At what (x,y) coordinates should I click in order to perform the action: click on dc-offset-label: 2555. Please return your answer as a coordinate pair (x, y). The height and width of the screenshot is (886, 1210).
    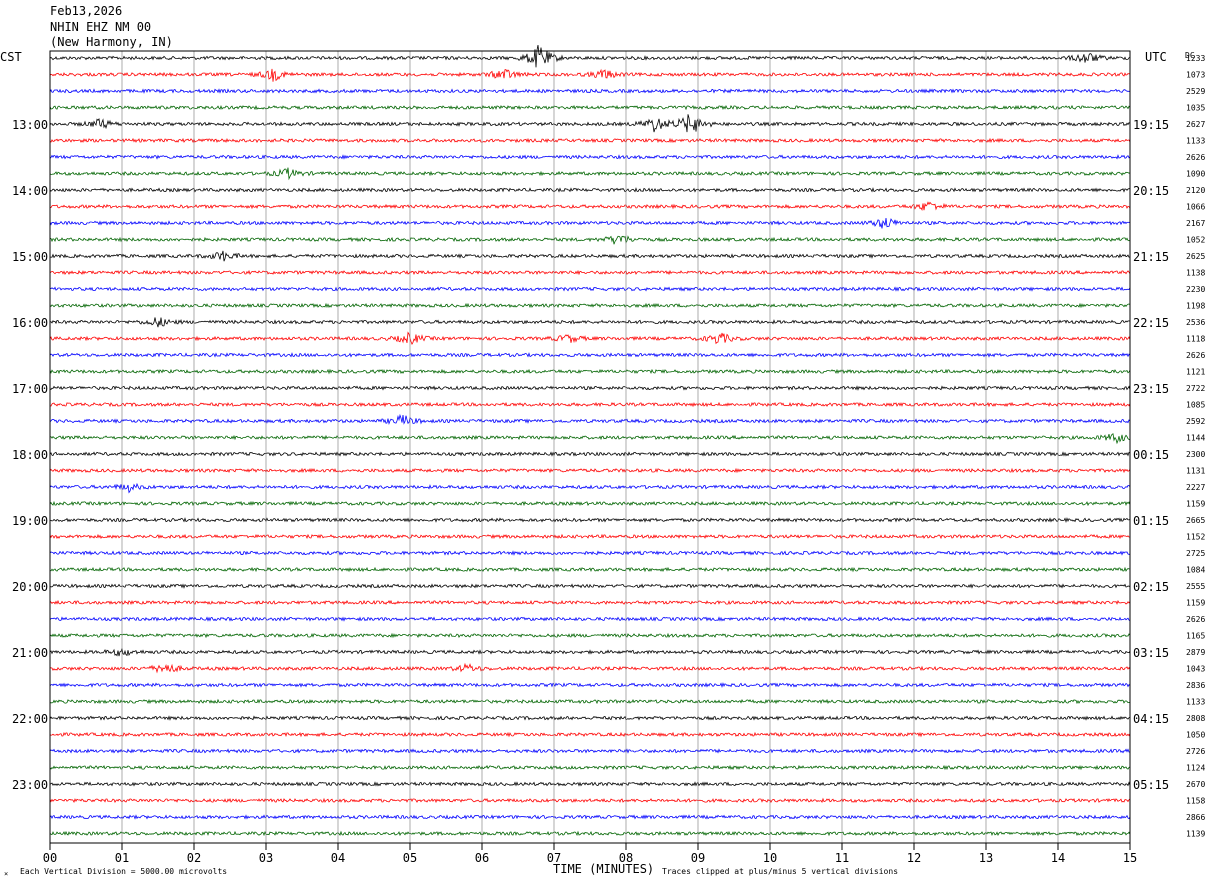
    Looking at the image, I should click on (1195, 586).